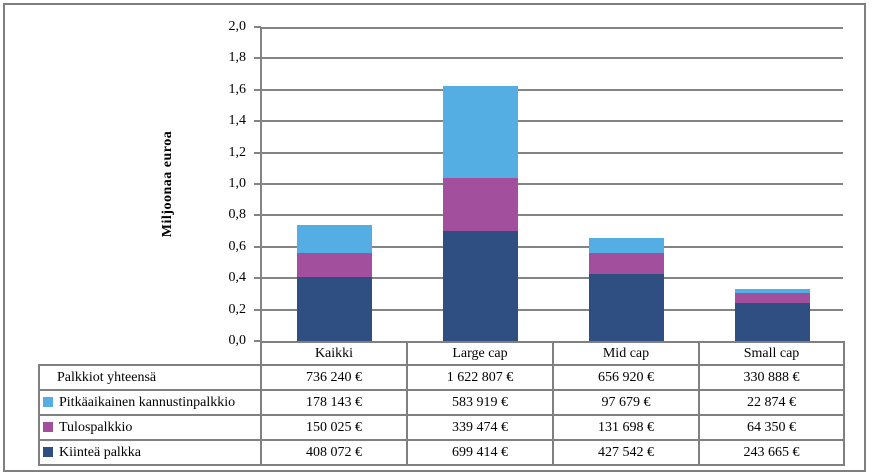 Image resolution: width=874 pixels, height=476 pixels. I want to click on column-header: Large cap, so click(480, 353).